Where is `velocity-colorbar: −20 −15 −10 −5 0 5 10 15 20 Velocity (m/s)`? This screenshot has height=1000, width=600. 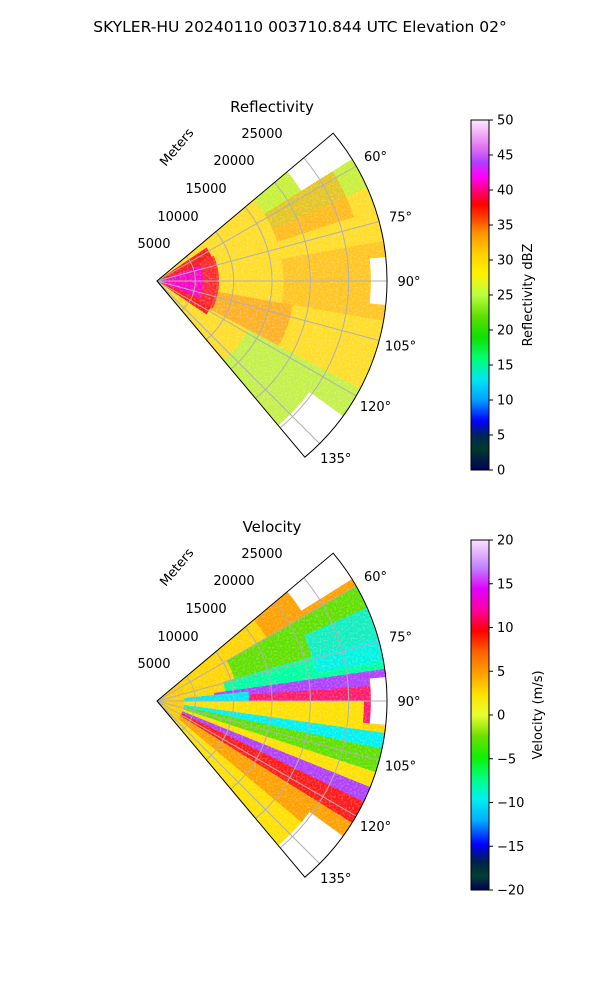 velocity-colorbar: −20 −15 −10 −5 0 5 10 15 20 Velocity (m/s) is located at coordinates (508, 716).